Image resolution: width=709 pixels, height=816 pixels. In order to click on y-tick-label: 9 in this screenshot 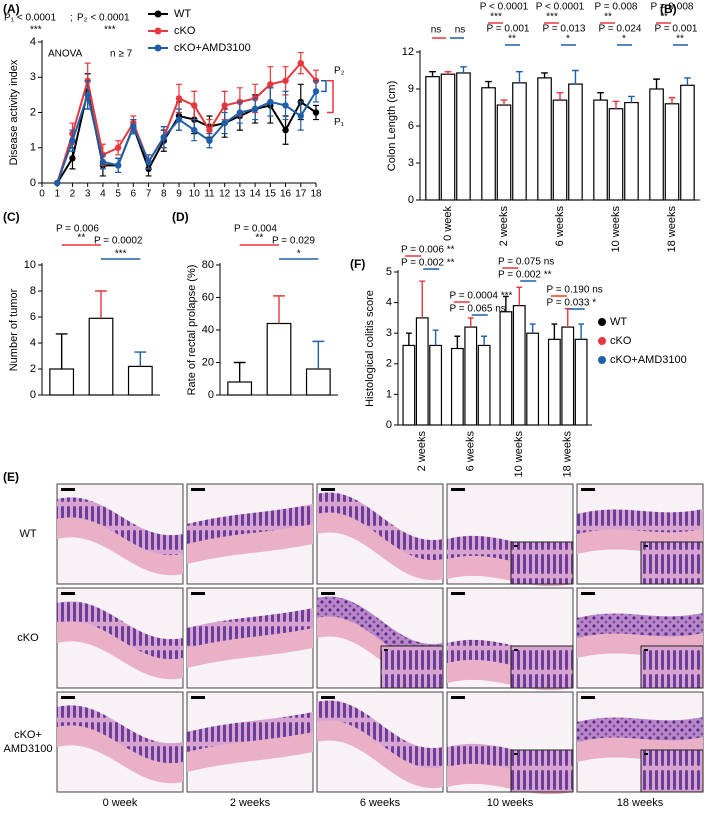, I will do `click(411, 89)`.